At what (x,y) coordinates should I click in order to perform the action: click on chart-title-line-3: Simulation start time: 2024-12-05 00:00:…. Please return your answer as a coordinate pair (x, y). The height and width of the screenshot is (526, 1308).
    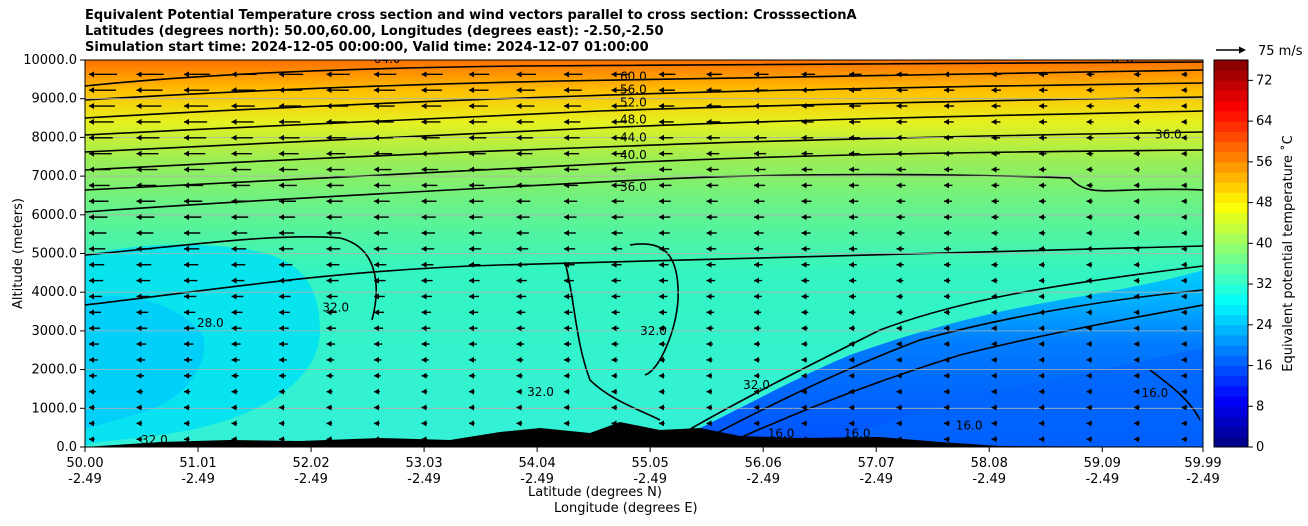
    Looking at the image, I should click on (367, 47).